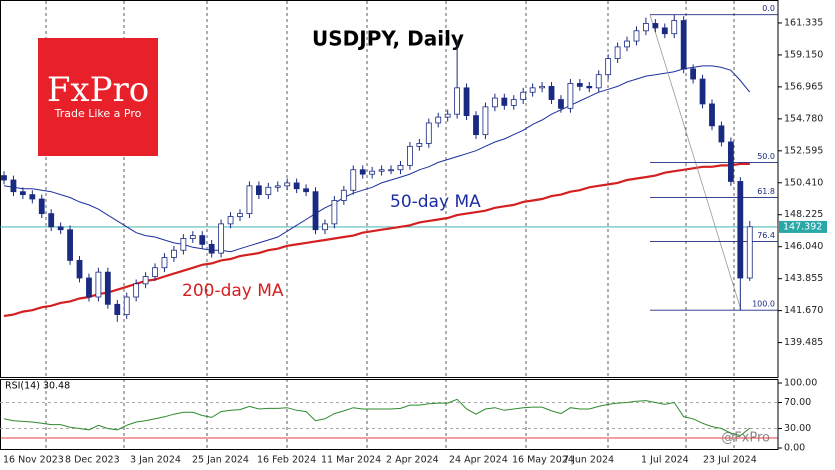 This screenshot has height=470, width=835. What do you see at coordinates (766, 191) in the screenshot?
I see `fib-label: 61.8` at bounding box center [766, 191].